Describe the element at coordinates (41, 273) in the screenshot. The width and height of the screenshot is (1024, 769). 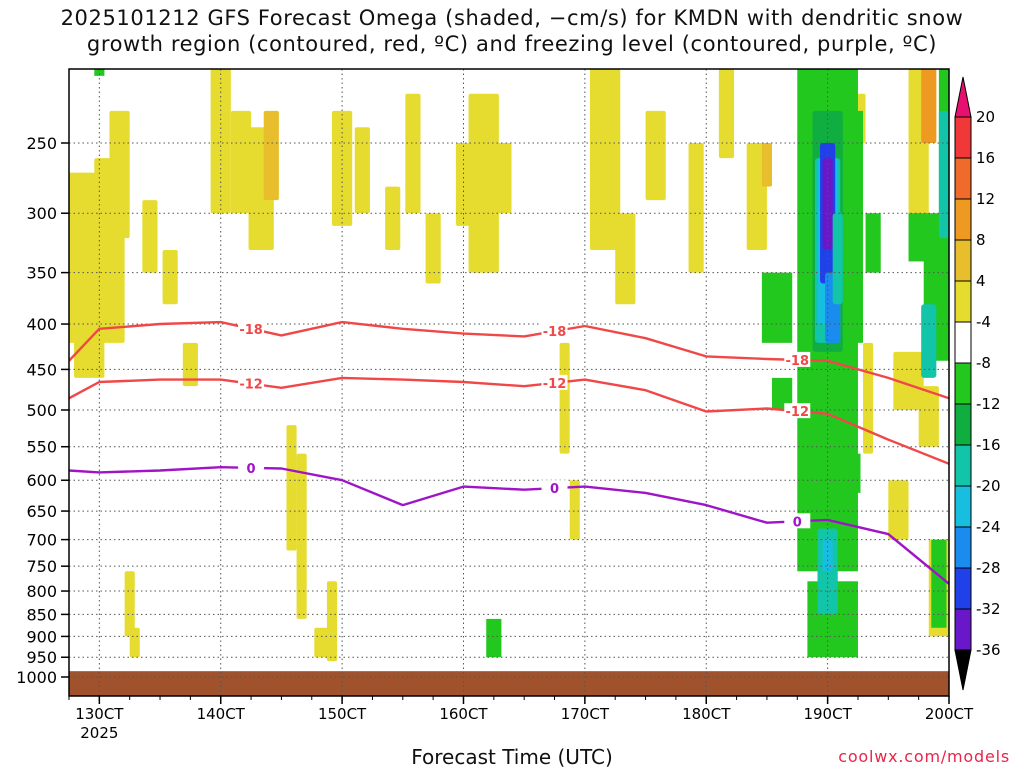
I see `y-tick-label: 350` at that location.